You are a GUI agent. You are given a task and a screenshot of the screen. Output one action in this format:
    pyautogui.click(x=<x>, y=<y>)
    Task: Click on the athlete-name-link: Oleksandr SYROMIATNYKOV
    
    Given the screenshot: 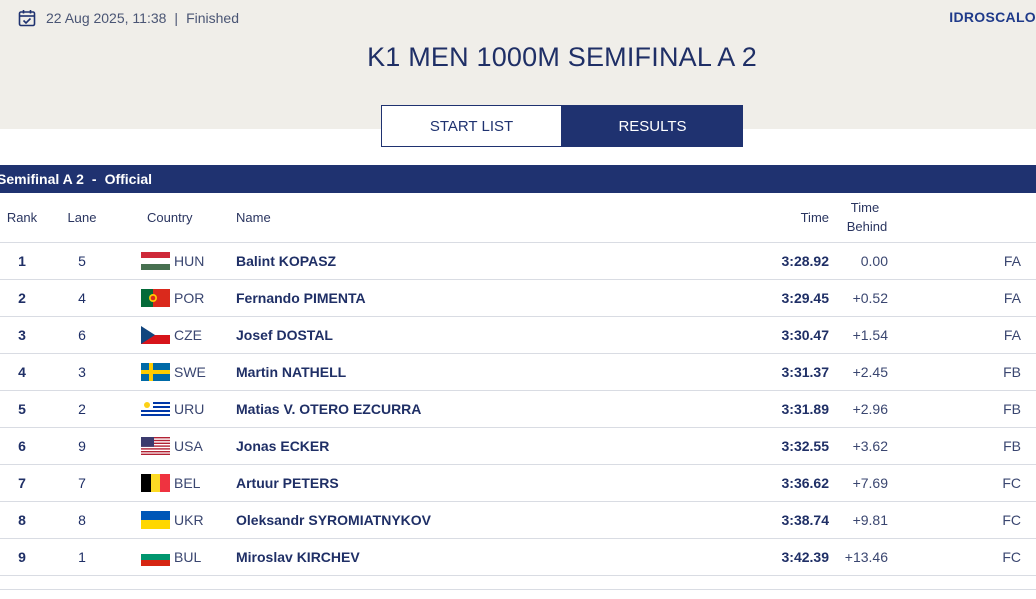 What is the action you would take?
    pyautogui.click(x=334, y=520)
    